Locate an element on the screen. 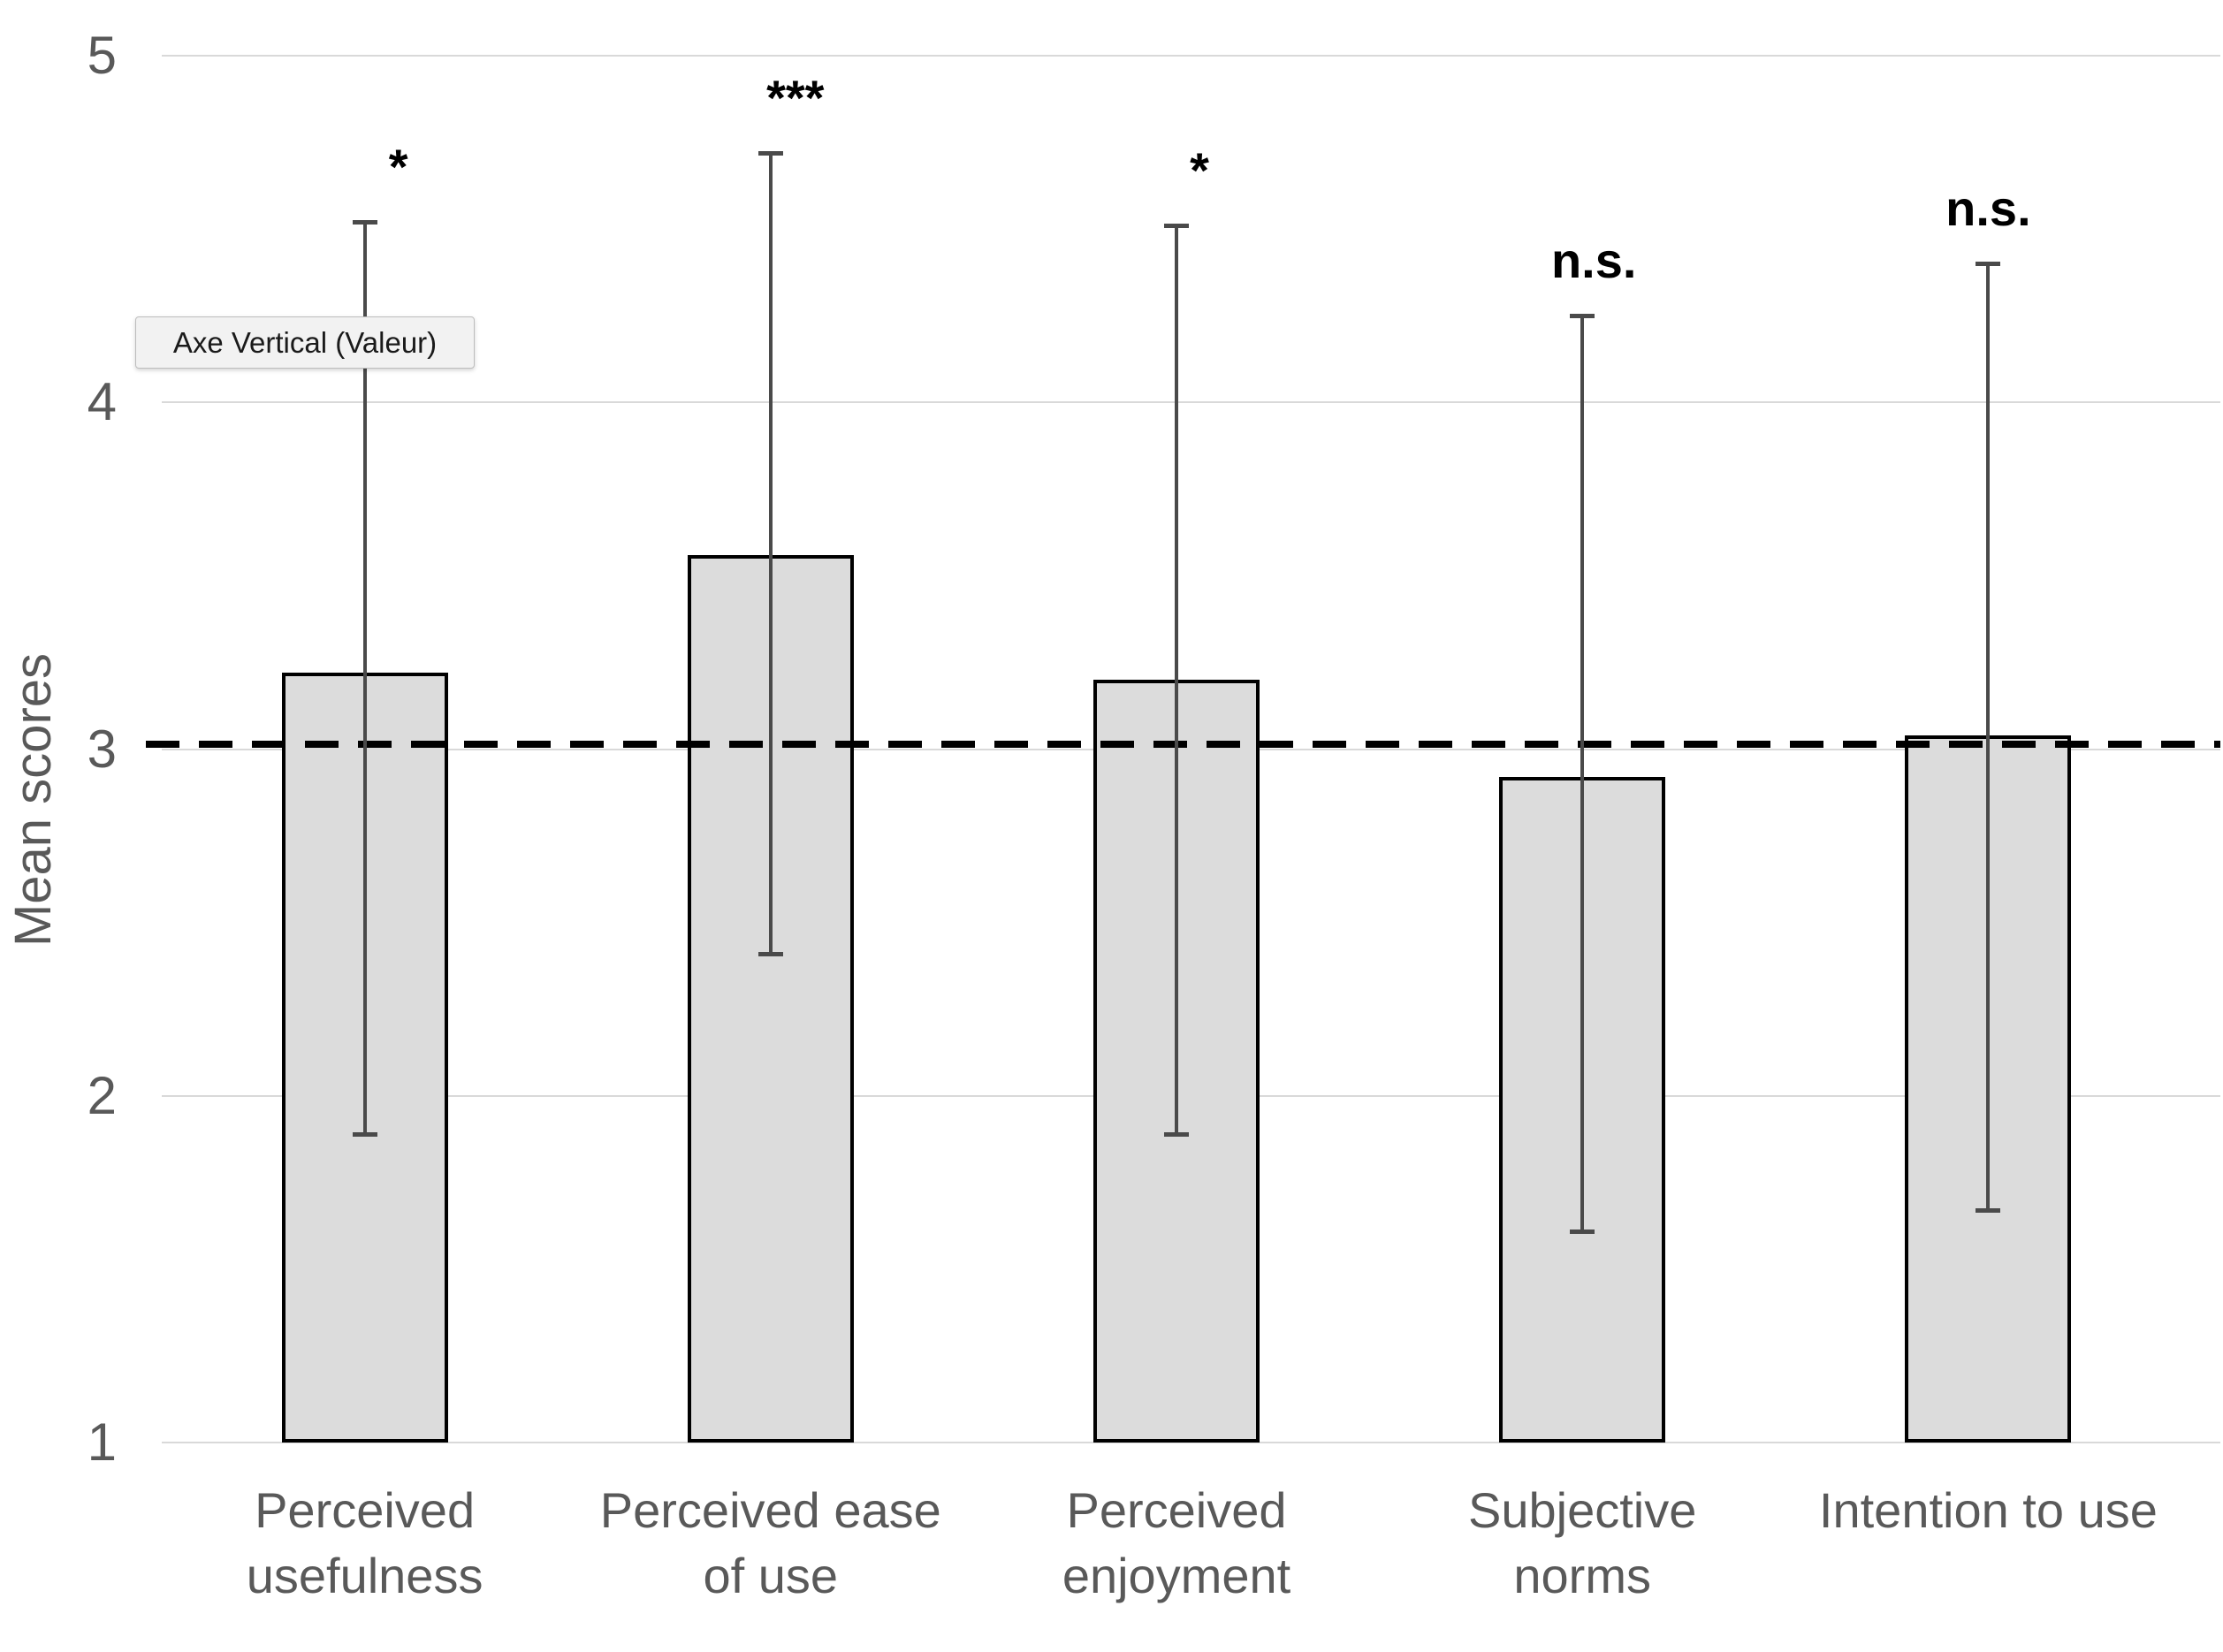  y-tick-label-4: 4 is located at coordinates (102, 402).